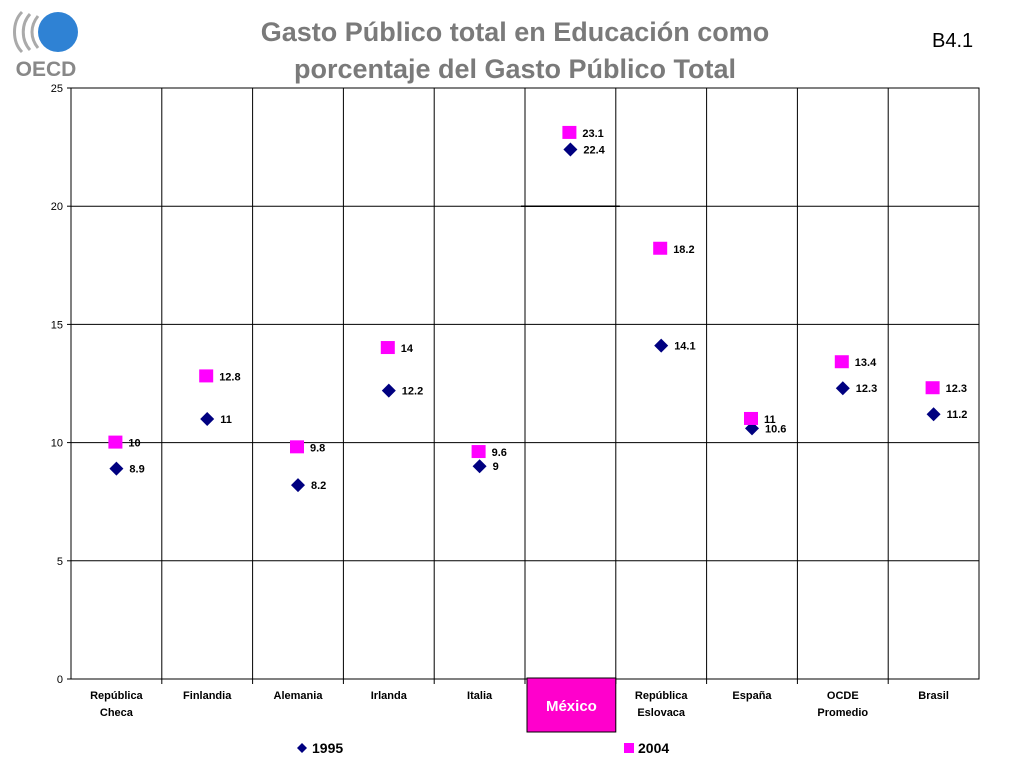 This screenshot has width=1024, height=768. Describe the element at coordinates (661, 713) in the screenshot. I see `x-category-label: Eslovaca` at that location.